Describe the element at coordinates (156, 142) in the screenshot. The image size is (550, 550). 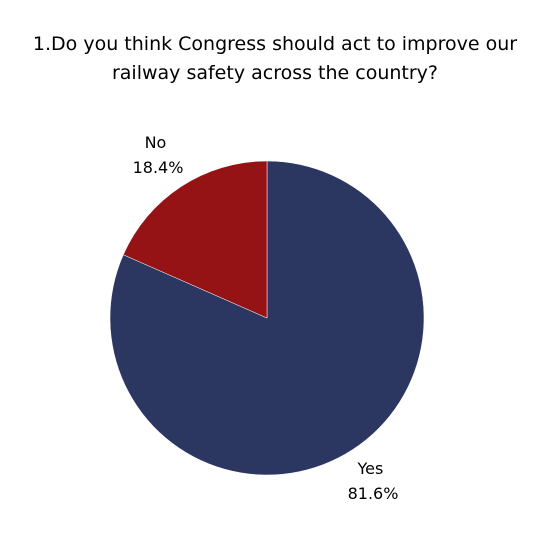
I see `slice-label-no-name: No` at that location.